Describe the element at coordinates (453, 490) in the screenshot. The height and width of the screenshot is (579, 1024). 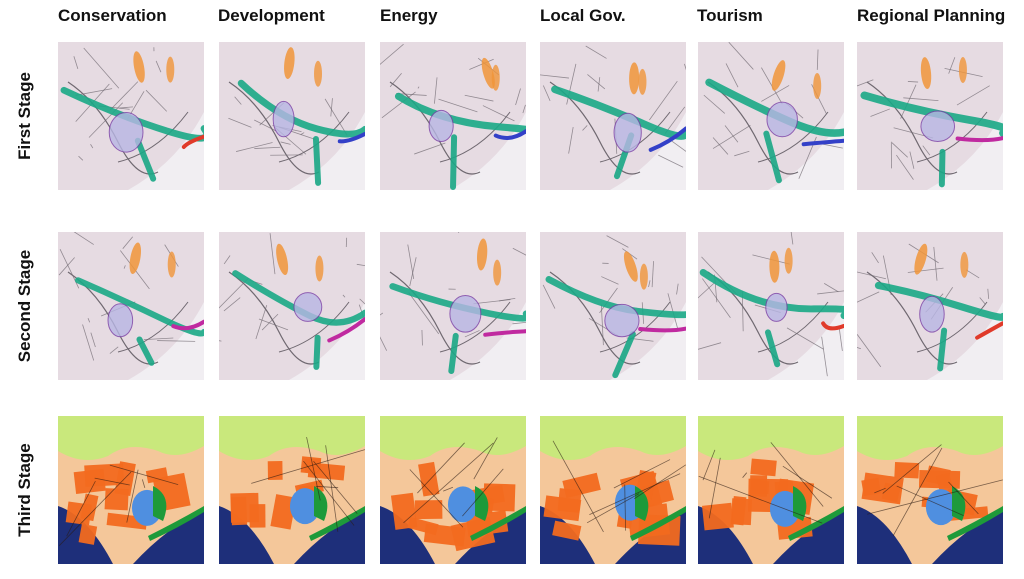
I see `map-tile-third-stage-energy` at that location.